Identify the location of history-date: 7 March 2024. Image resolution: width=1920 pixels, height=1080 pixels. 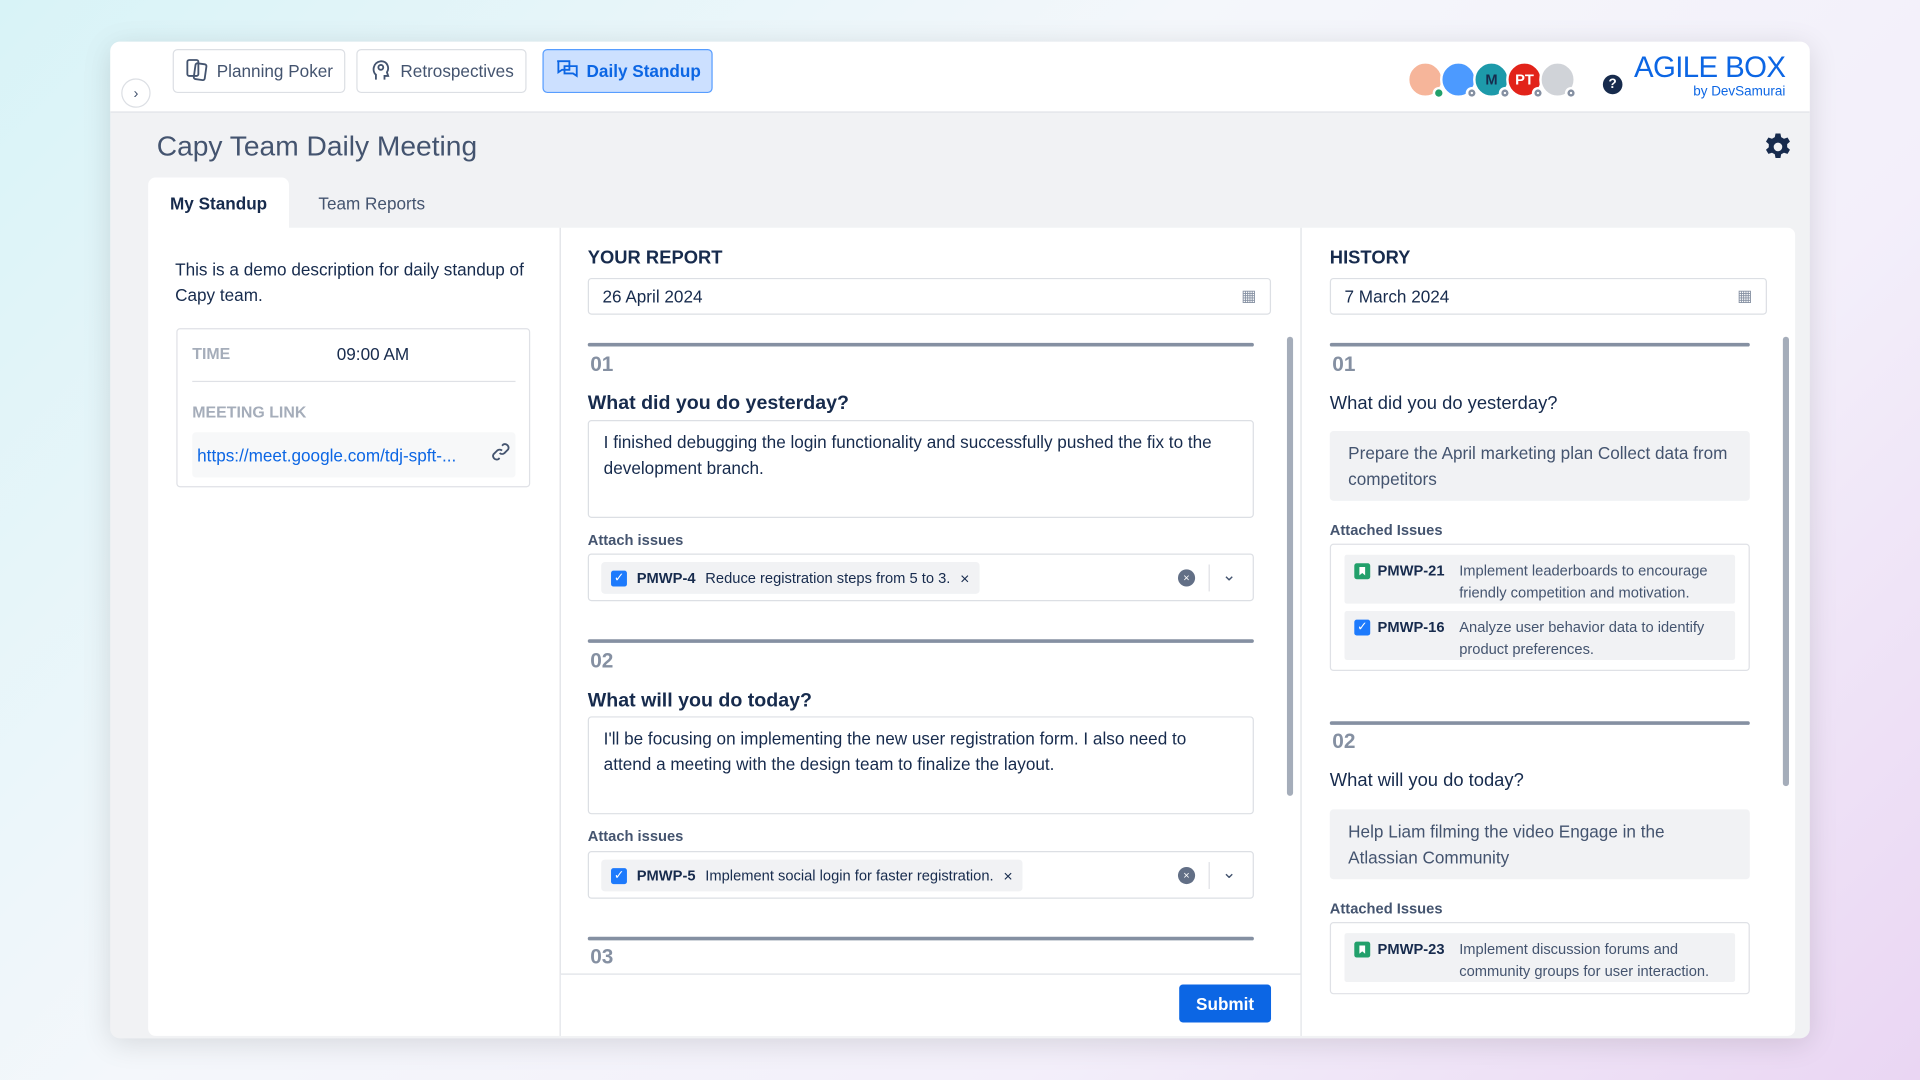
(1397, 296).